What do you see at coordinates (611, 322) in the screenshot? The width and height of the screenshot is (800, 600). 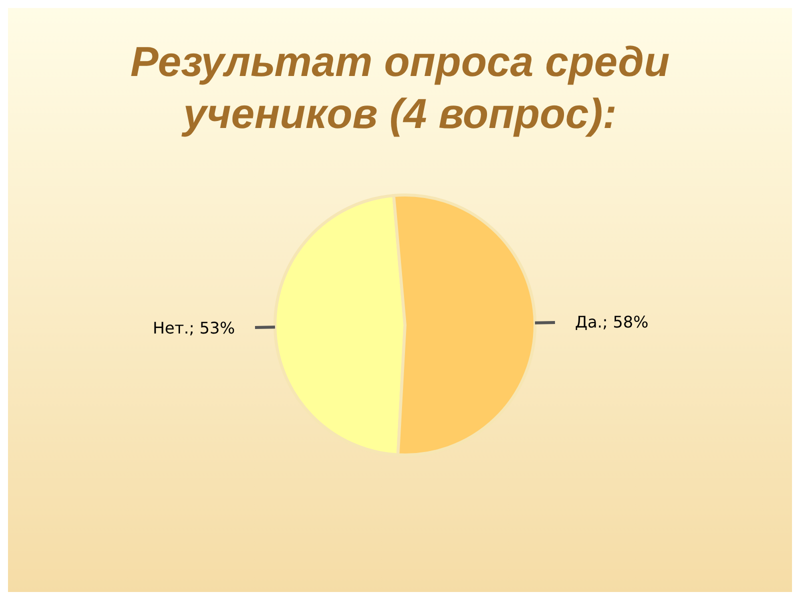 I see `slice-label: Да.; 58%` at bounding box center [611, 322].